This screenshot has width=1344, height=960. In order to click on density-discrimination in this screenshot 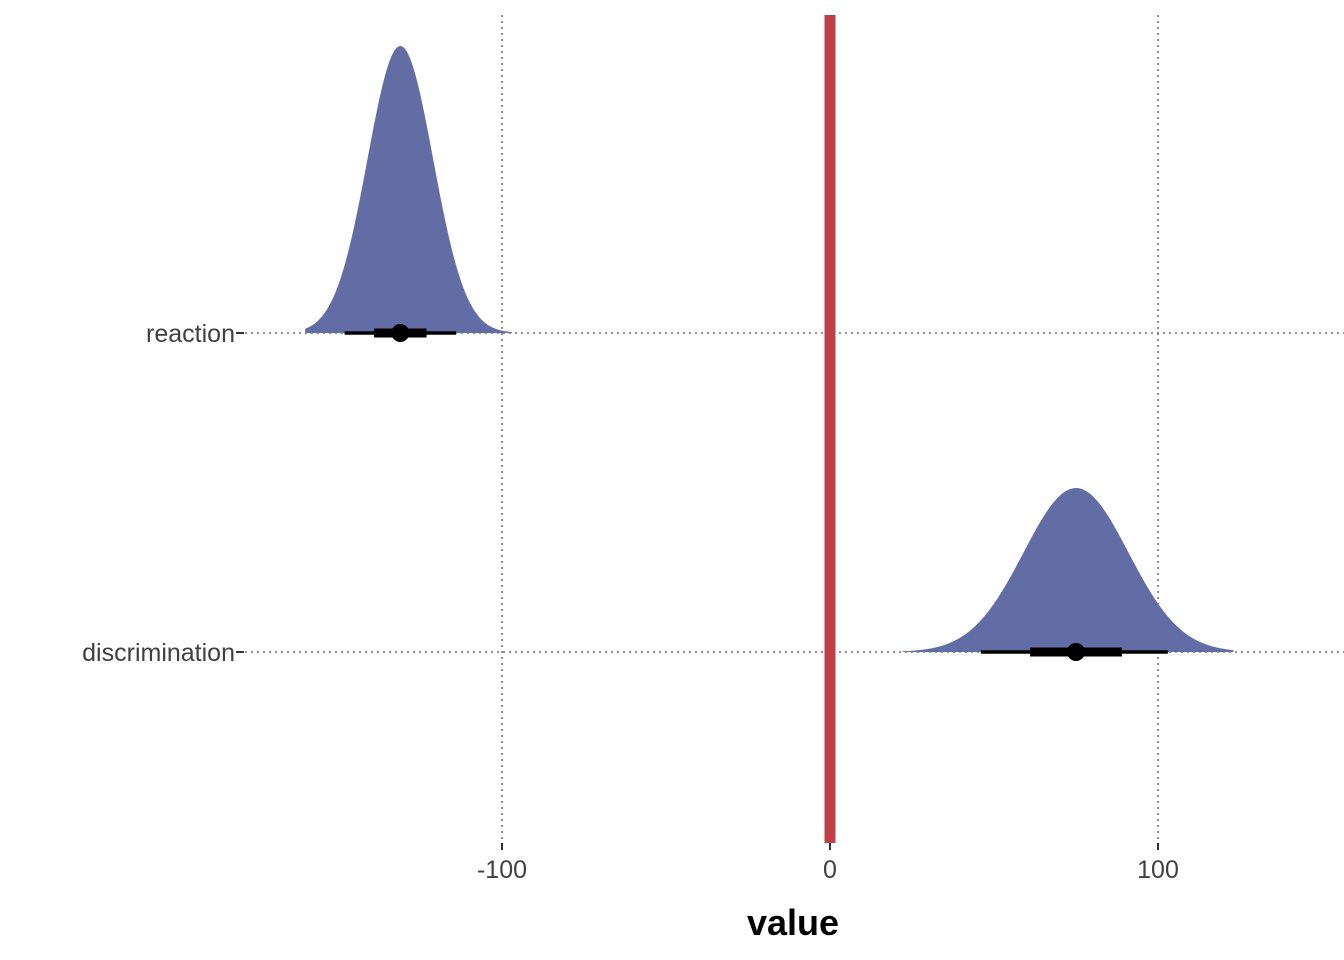, I will do `click(1068, 570)`.